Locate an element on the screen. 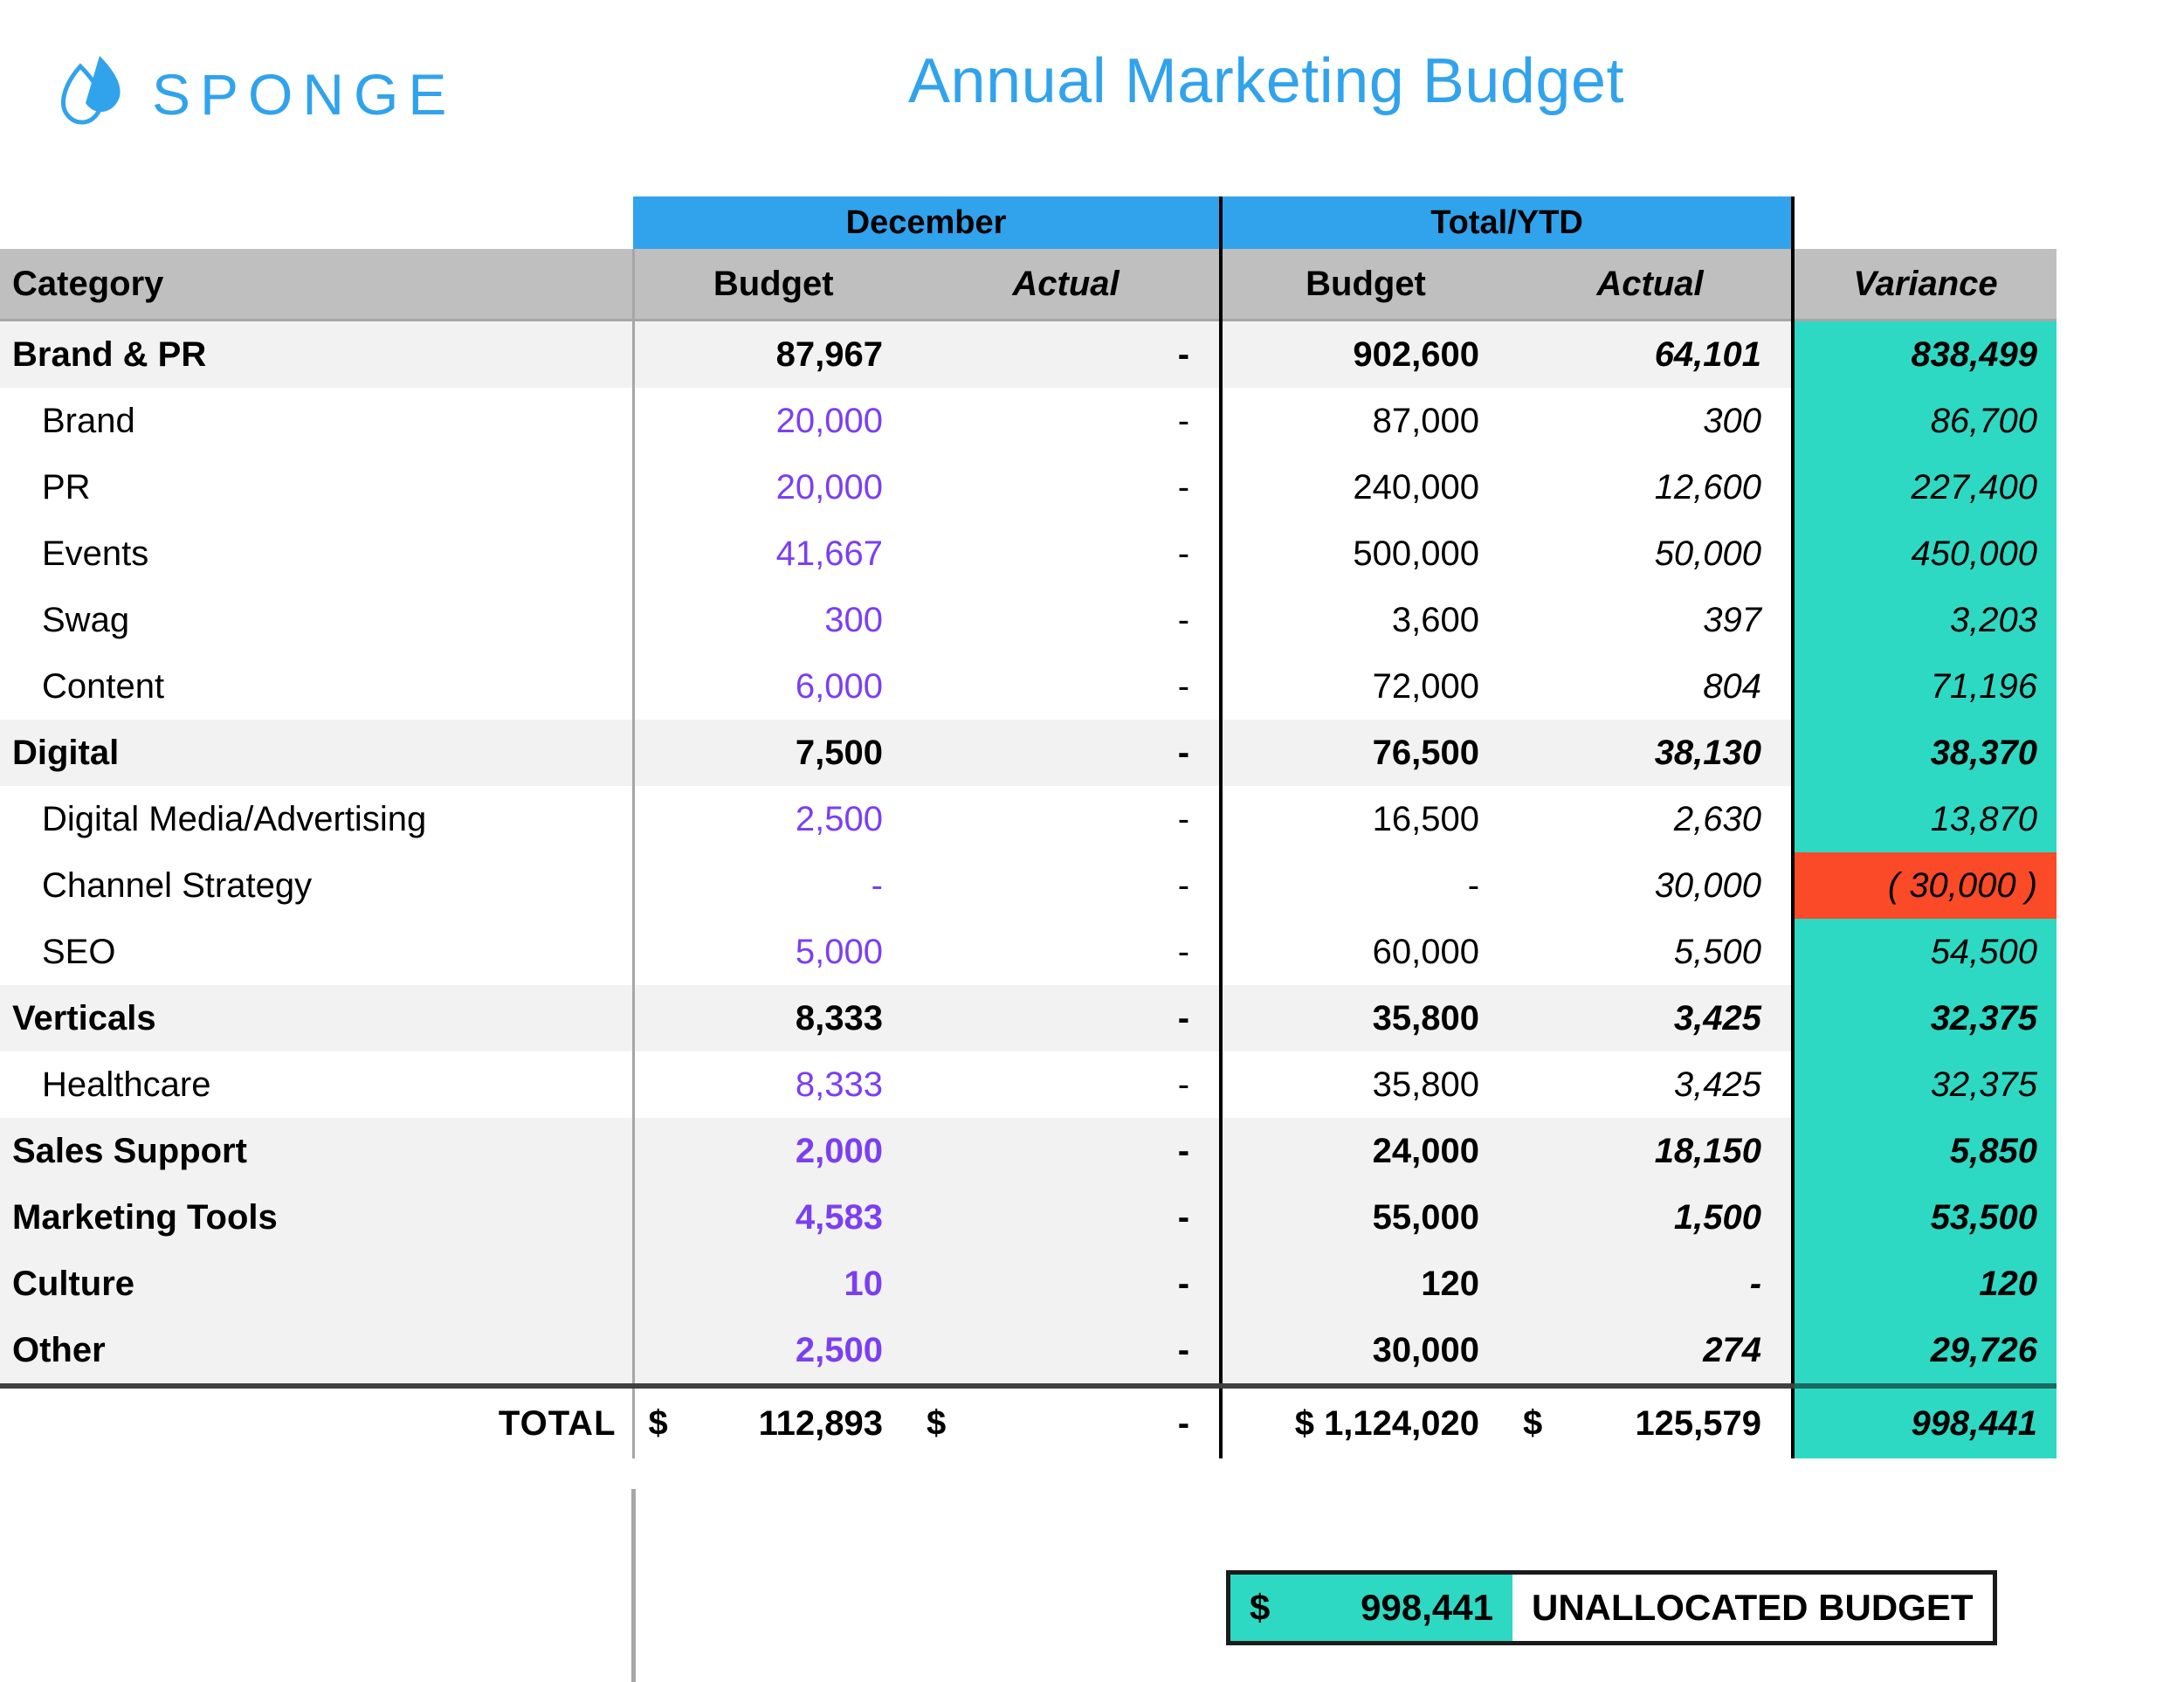 The image size is (2184, 1682). cell-ytd-budget: 30,000 is located at coordinates (1364, 1351).